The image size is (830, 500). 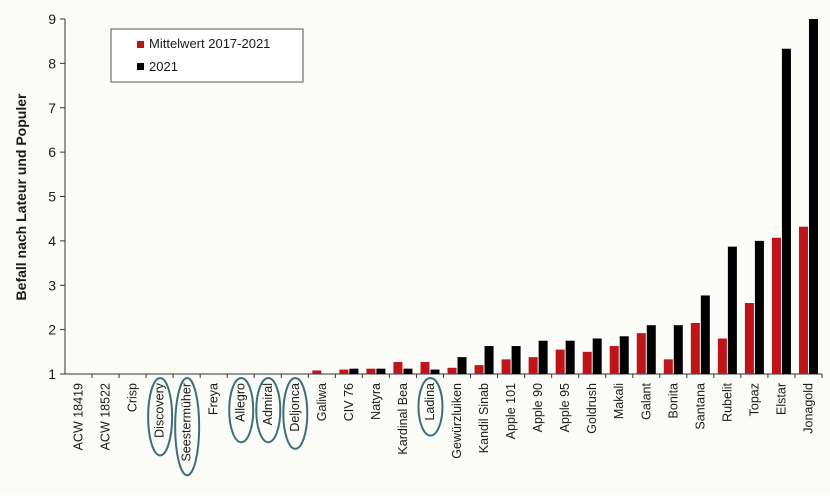 What do you see at coordinates (813, 196) in the screenshot?
I see `bar-2021-jonagold` at bounding box center [813, 196].